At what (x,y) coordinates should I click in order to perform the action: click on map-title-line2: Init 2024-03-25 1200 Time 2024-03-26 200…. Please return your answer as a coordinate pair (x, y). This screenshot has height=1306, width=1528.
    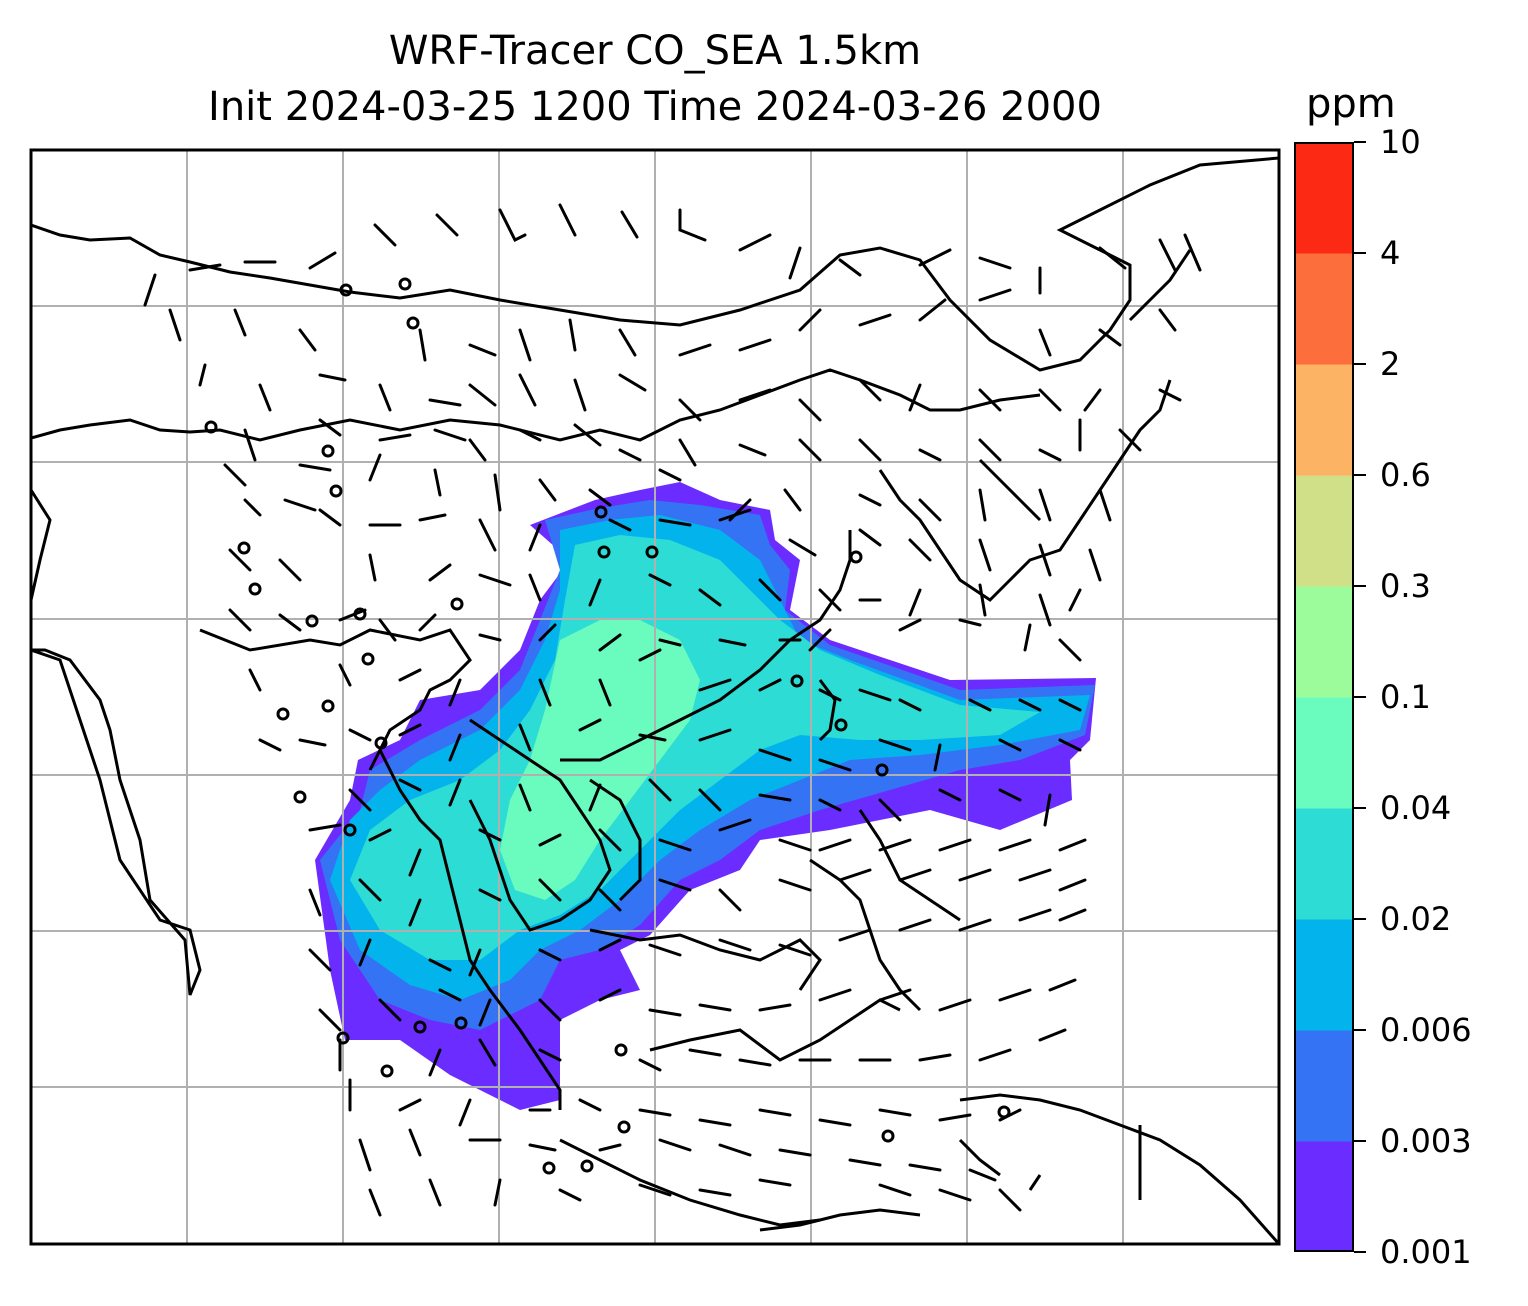
    Looking at the image, I should click on (655, 107).